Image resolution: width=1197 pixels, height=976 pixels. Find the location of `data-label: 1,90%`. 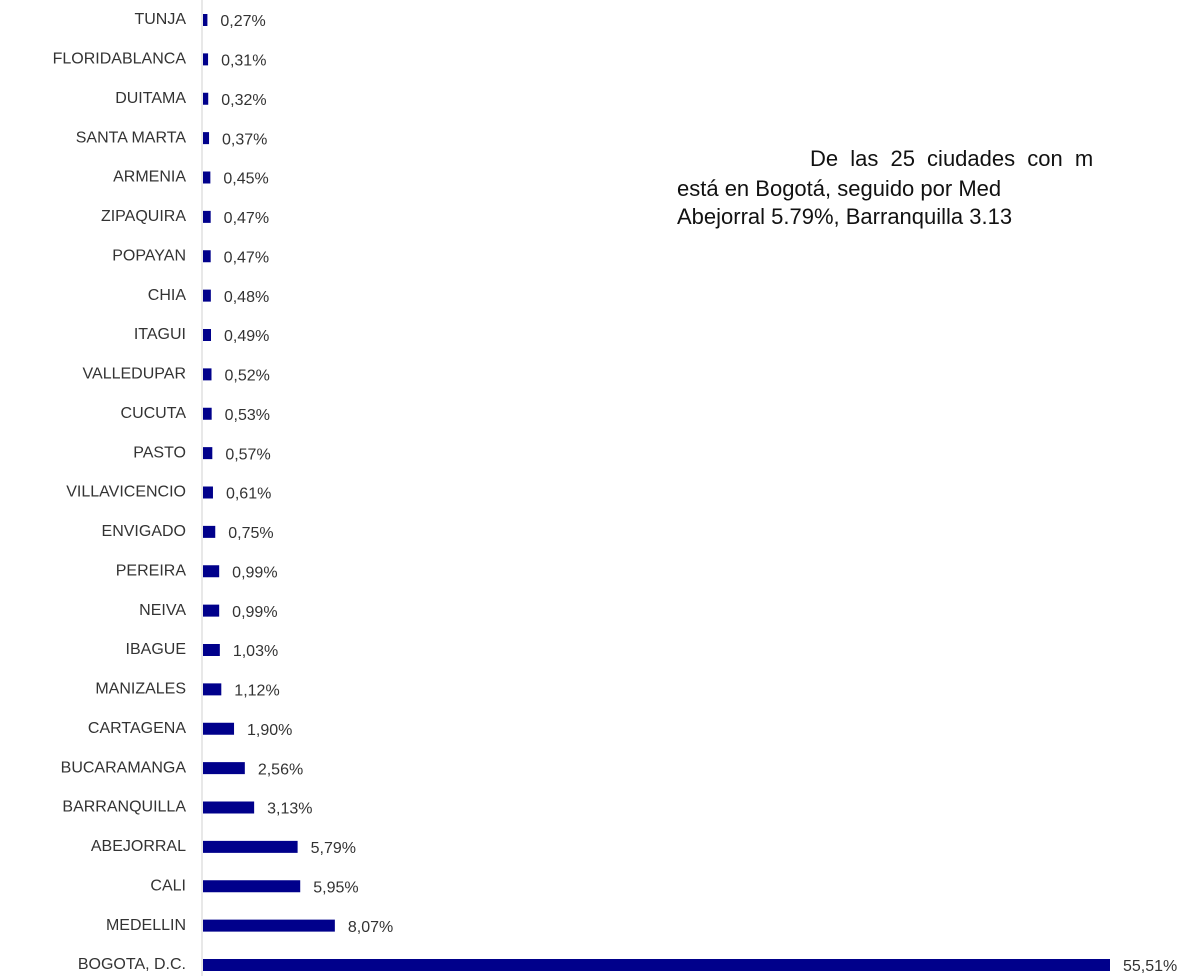

data-label: 1,90% is located at coordinates (269, 730).